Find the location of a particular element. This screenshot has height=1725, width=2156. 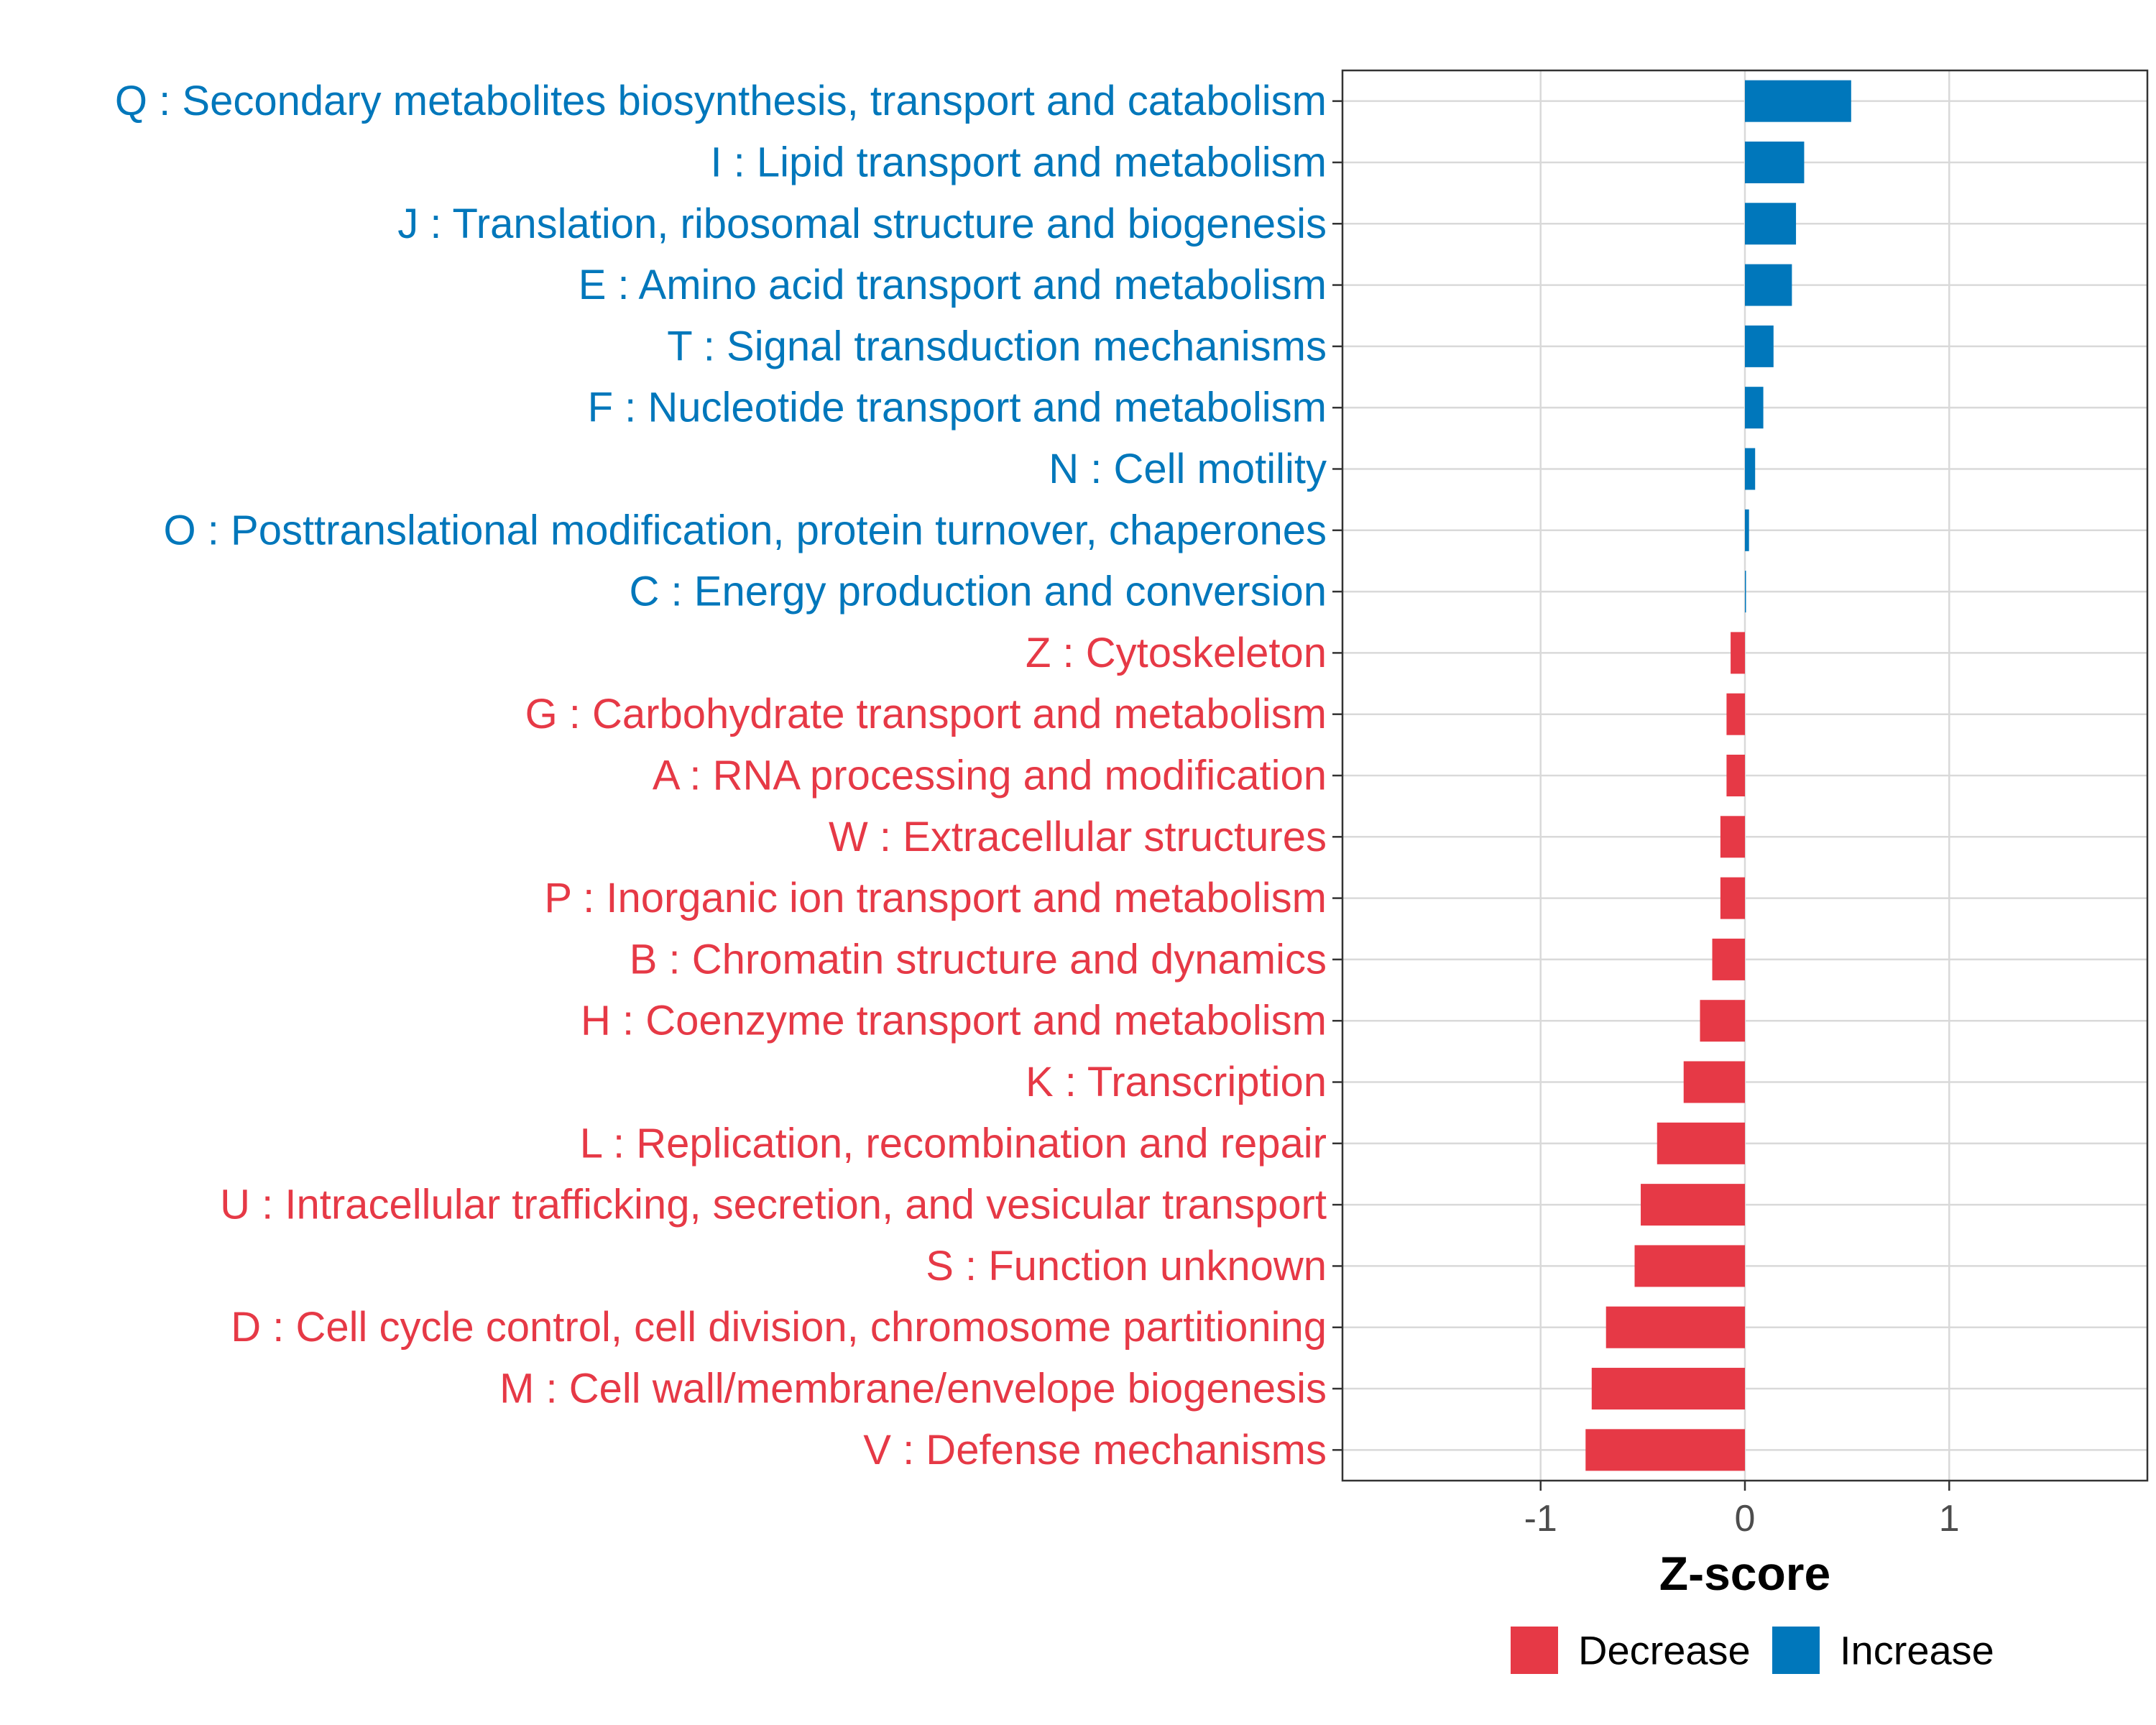

category-label: B : Chromatin structure and dynamics is located at coordinates (978, 959).